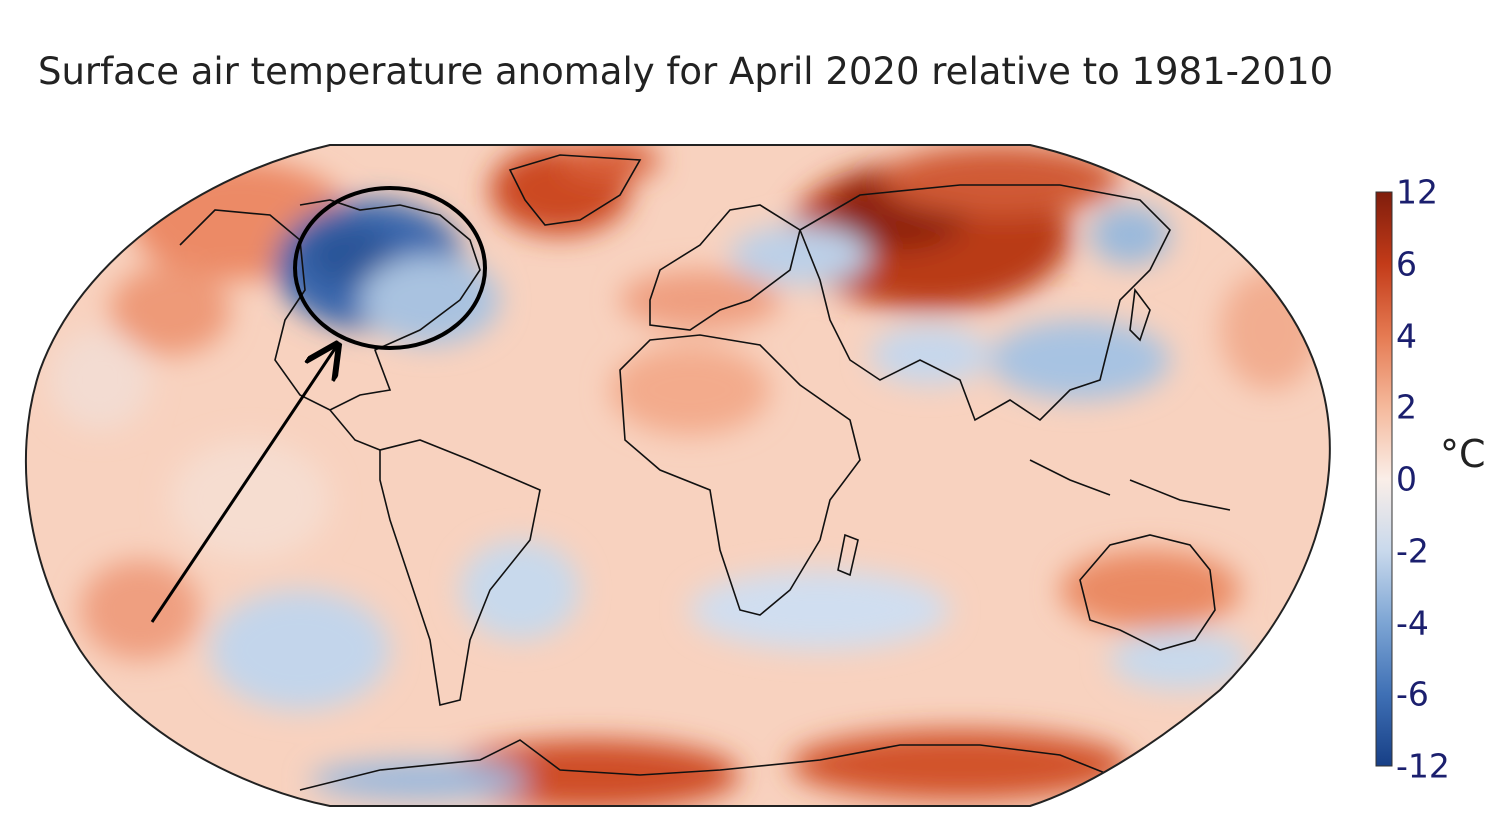 This screenshot has width=1500, height=833. I want to click on colorbar-tick-label: 12, so click(1417, 192).